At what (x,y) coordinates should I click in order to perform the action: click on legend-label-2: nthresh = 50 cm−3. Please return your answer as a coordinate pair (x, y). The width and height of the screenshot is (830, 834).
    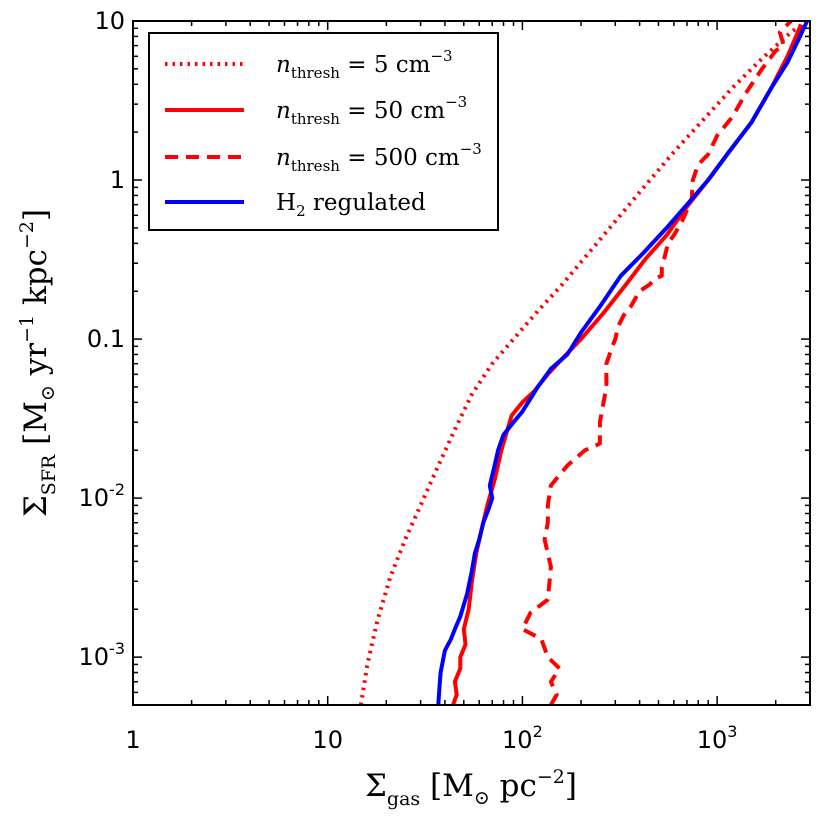
    Looking at the image, I should click on (371, 110).